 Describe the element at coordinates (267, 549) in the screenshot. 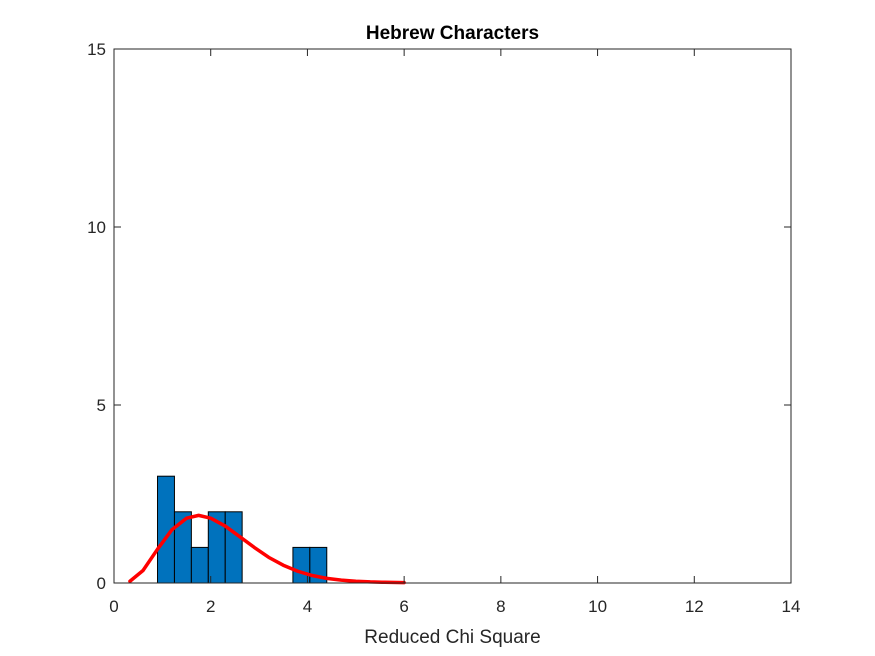

I see `fit-curve` at that location.